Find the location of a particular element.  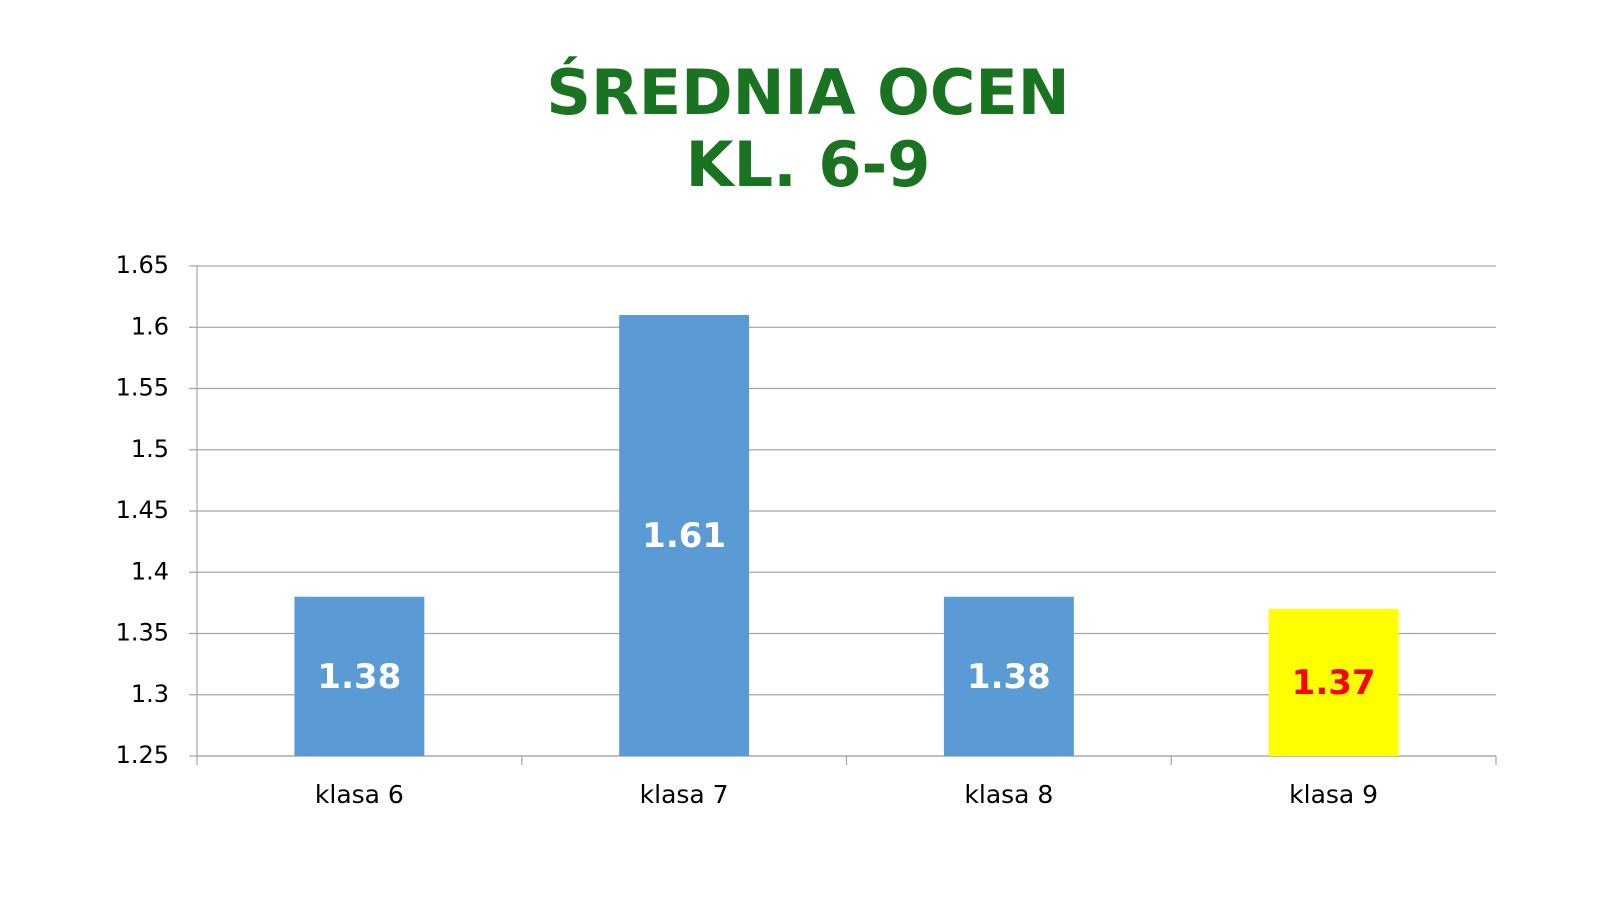

y-tick-label: 1.6 is located at coordinates (150, 326).